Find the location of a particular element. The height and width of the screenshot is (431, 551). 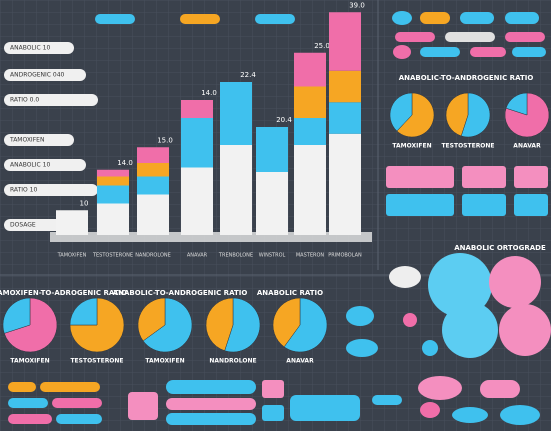

round-pills is located at coordinates (448, 339).